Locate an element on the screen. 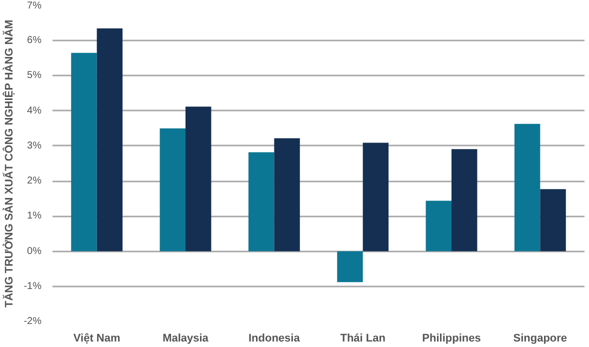 This screenshot has width=589, height=347. y-axis-title: TĂNG TRƯỞNG SẢN XUẤT CÔNG NGHIỆP HÀNG NĂM is located at coordinates (9, 164).